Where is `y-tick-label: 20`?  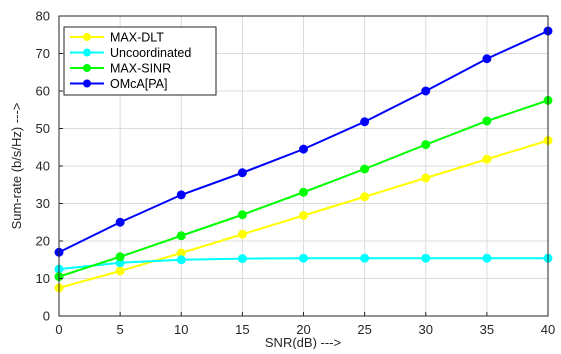 y-tick-label: 20 is located at coordinates (43, 241).